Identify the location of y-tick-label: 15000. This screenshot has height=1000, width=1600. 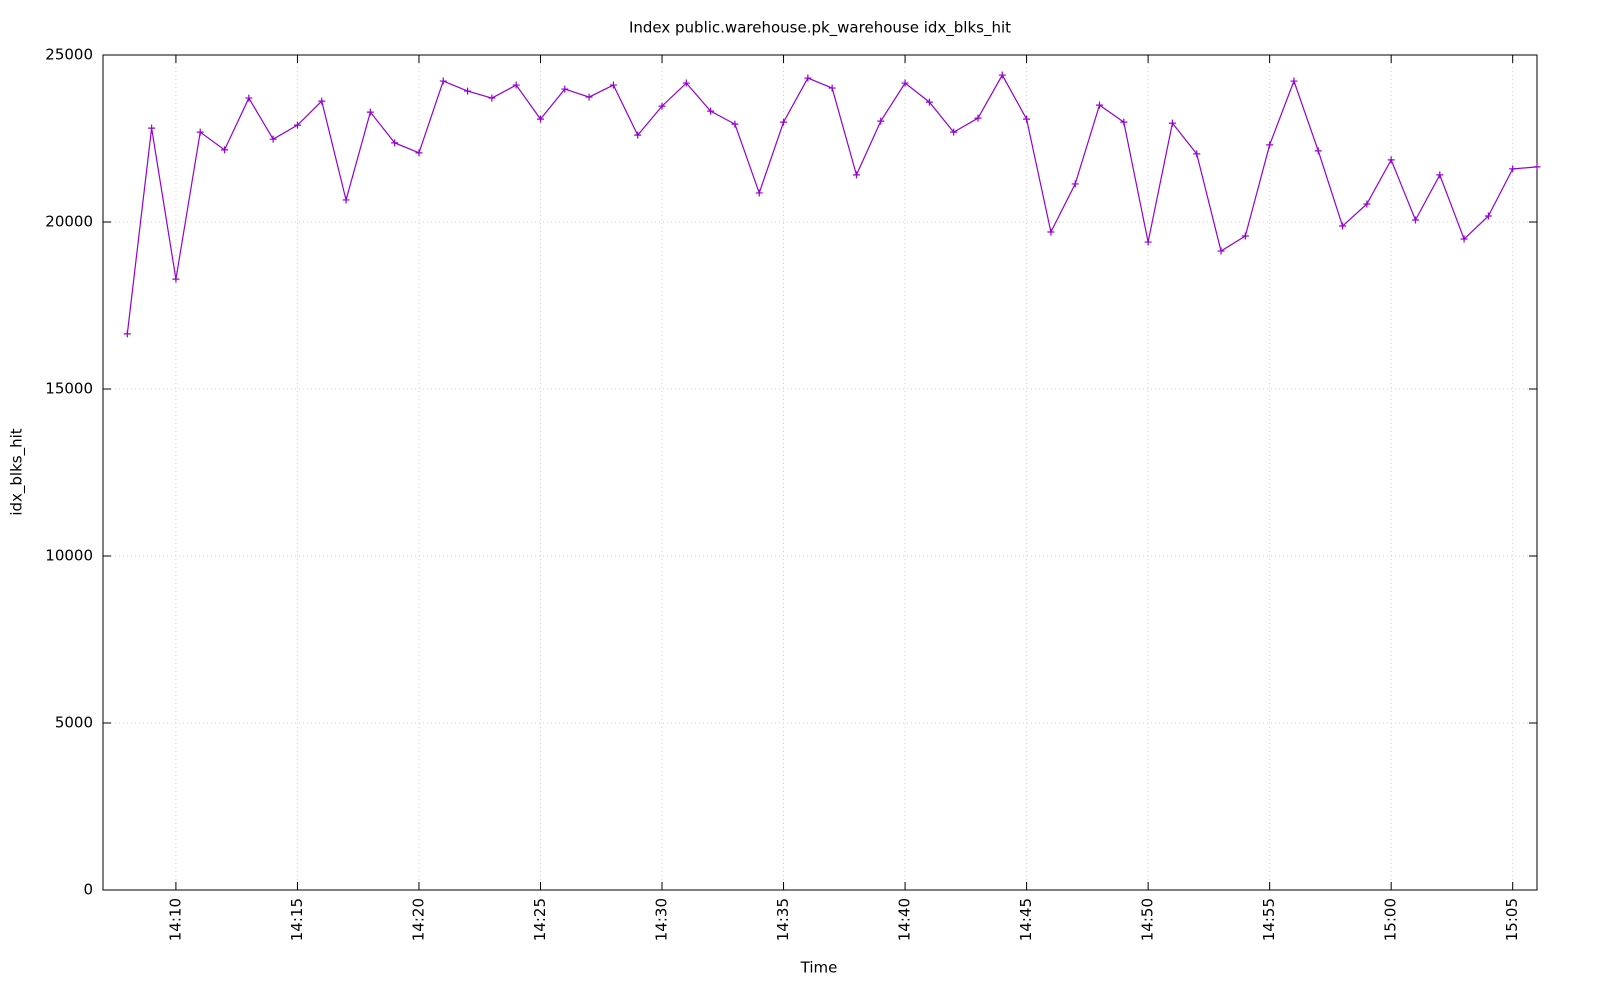
(69, 389).